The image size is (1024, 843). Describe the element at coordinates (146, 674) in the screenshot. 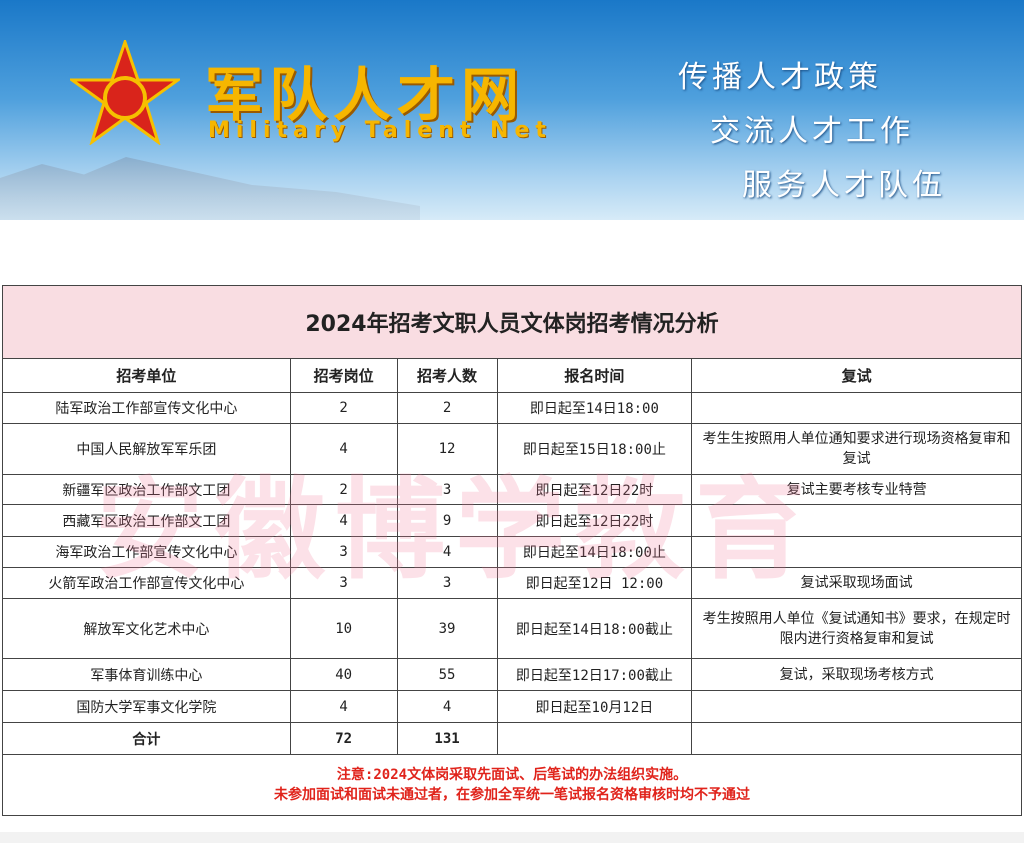

I see `cell-unit: 军事体育训练中心` at that location.